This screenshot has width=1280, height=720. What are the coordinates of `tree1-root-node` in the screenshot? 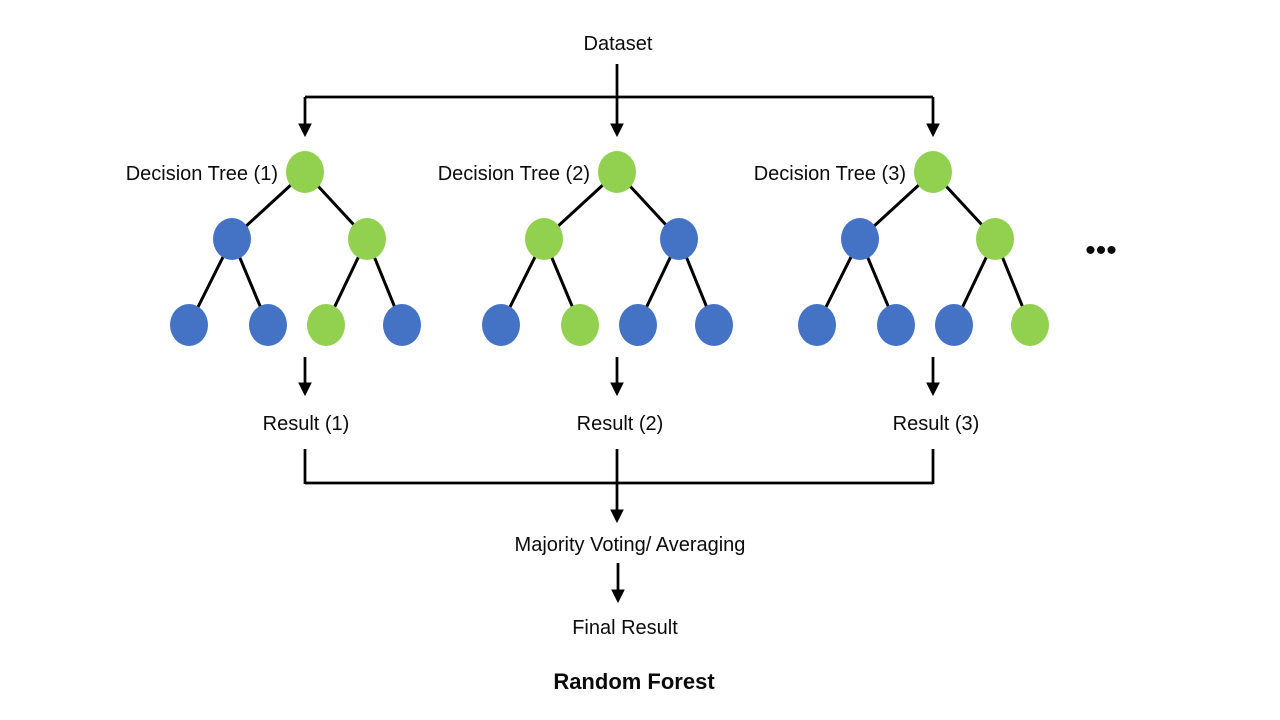 It's located at (305, 172).